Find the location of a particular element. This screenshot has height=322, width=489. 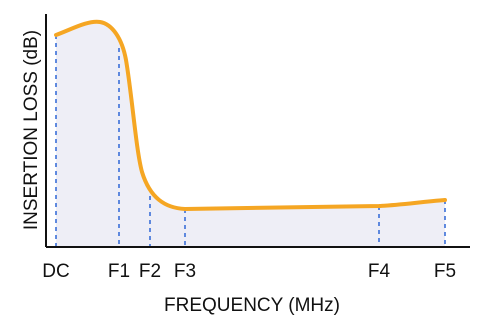

x-axis-title: FREQUENCY (MHz) is located at coordinates (252, 305).